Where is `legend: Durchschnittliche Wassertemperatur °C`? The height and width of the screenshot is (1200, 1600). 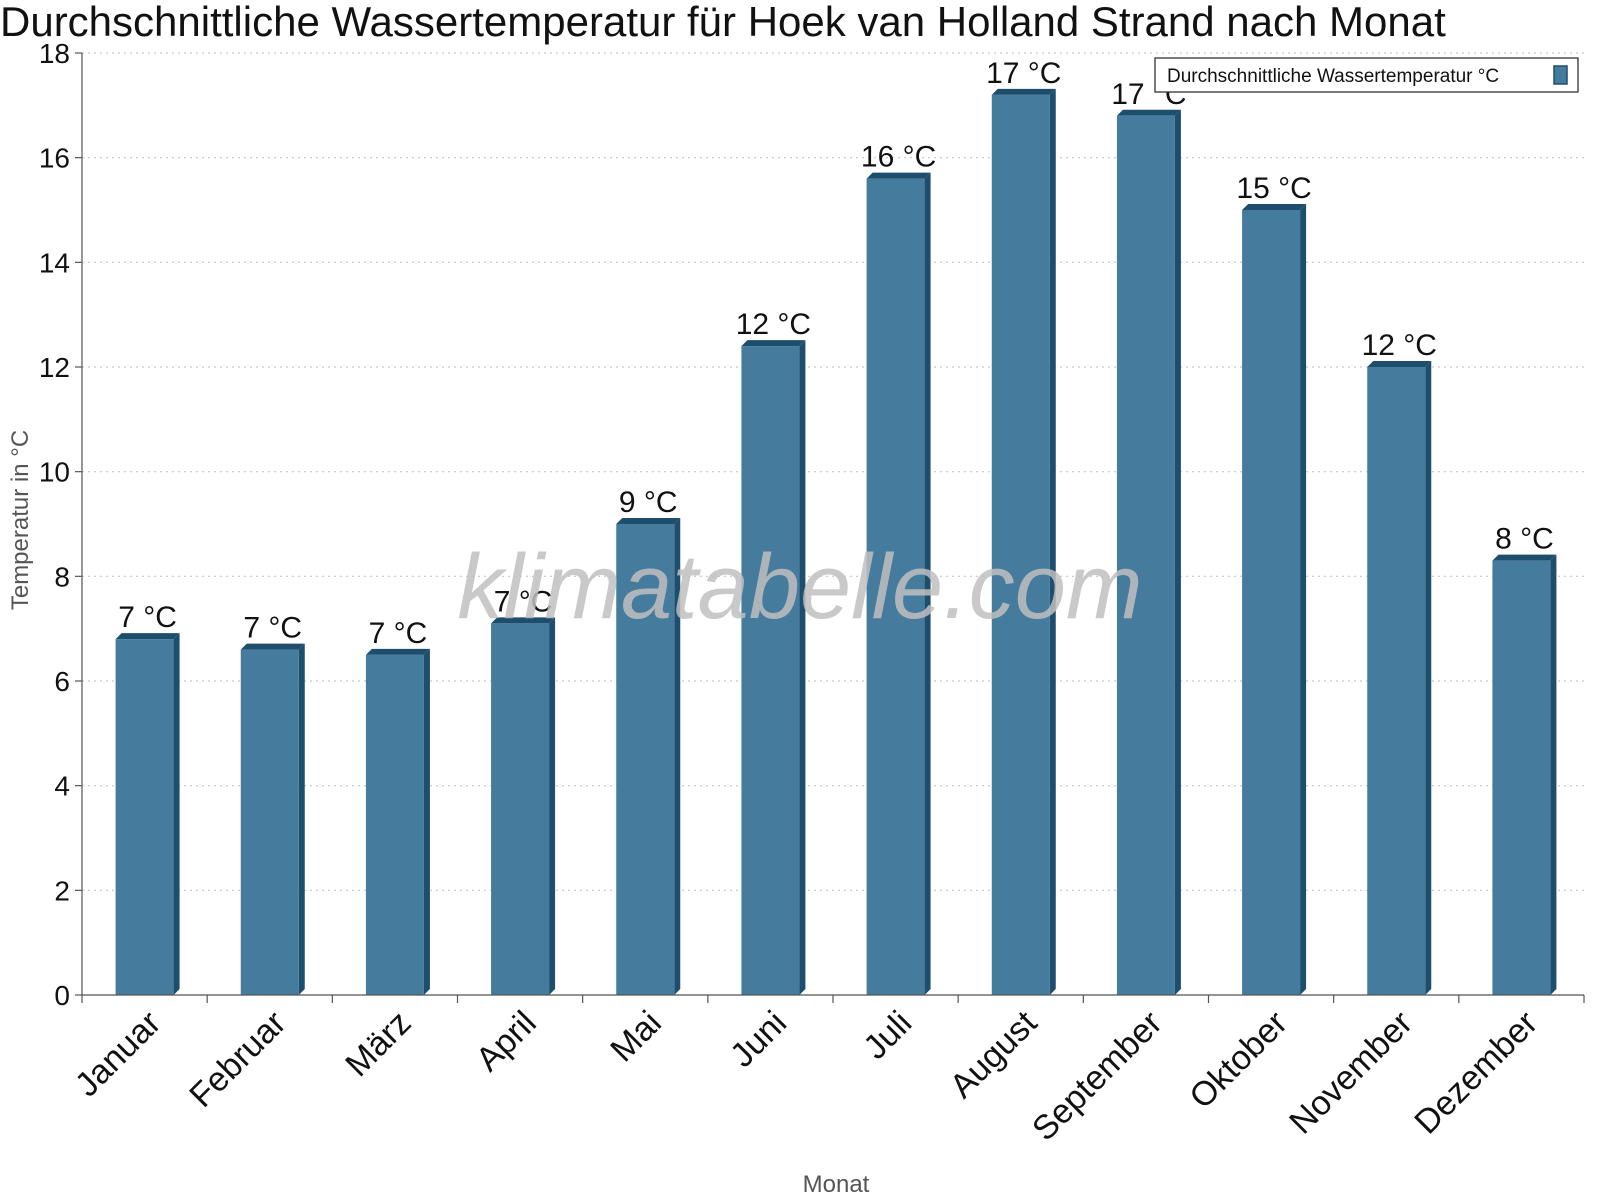 legend: Durchschnittliche Wassertemperatur °C is located at coordinates (1366, 75).